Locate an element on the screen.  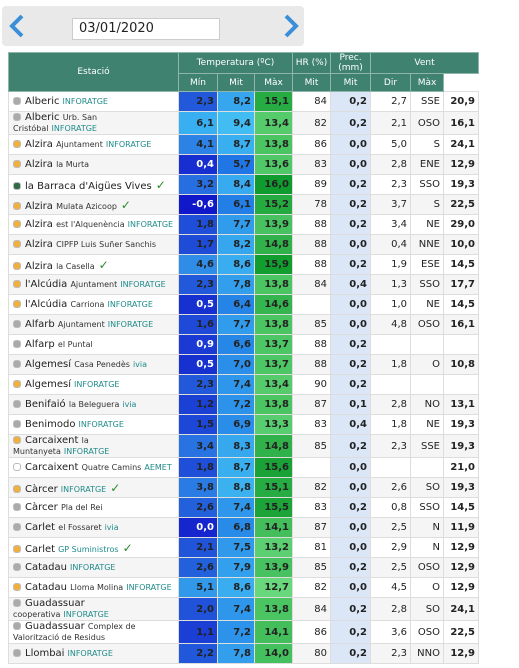
value-cell: 85 is located at coordinates (311, 324).